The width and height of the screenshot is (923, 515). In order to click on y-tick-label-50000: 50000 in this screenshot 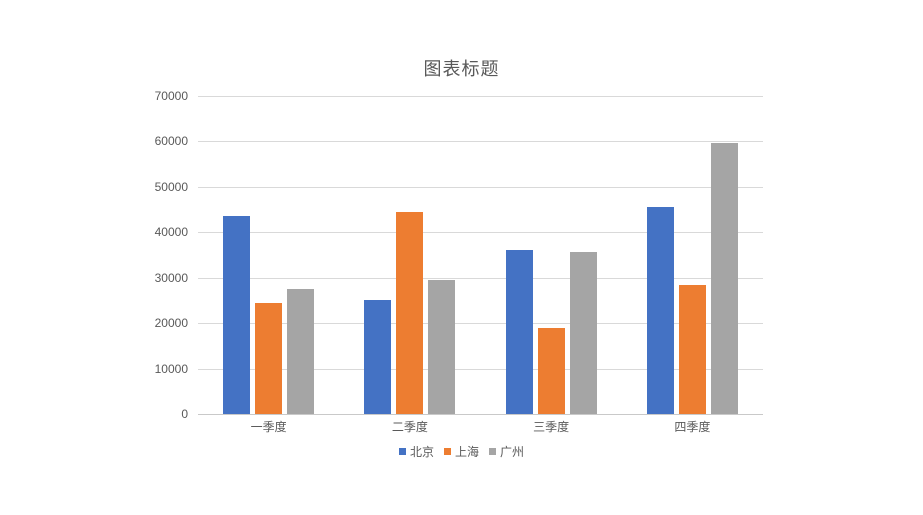, I will do `click(171, 186)`.